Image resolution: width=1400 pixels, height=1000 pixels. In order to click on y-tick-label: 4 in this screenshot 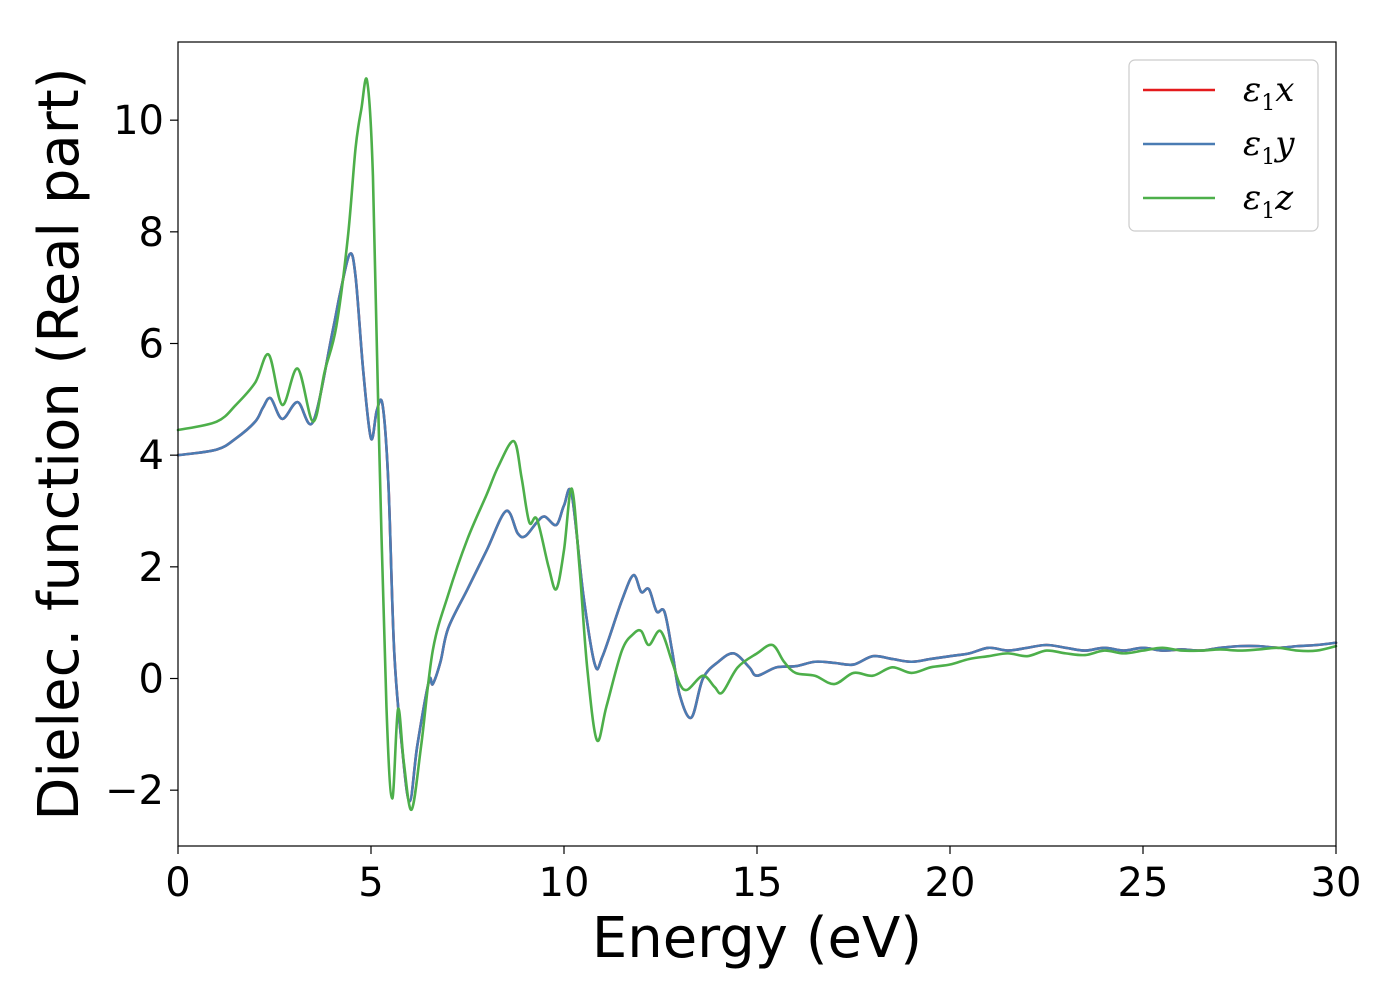, I will do `click(151, 456)`.